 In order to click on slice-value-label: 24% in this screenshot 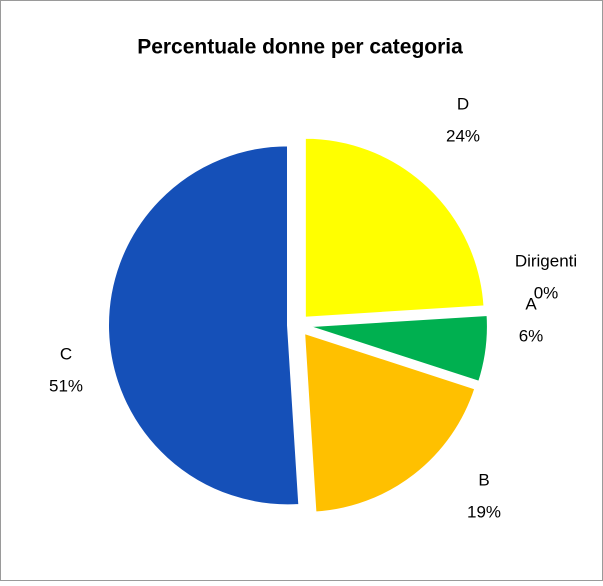, I will do `click(463, 135)`.